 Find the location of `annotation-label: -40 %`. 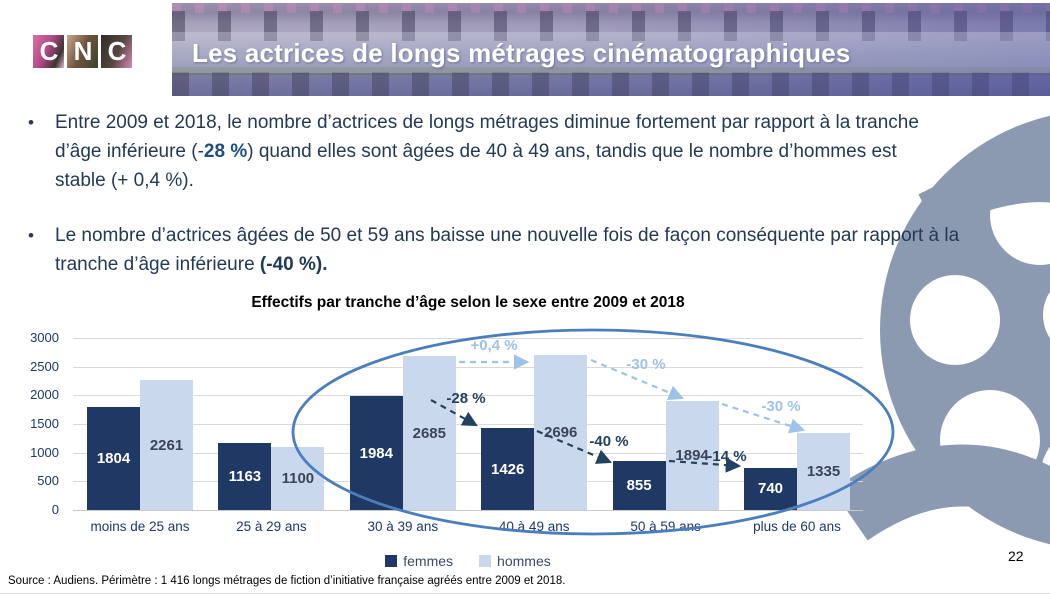

annotation-label: -40 % is located at coordinates (608, 441).